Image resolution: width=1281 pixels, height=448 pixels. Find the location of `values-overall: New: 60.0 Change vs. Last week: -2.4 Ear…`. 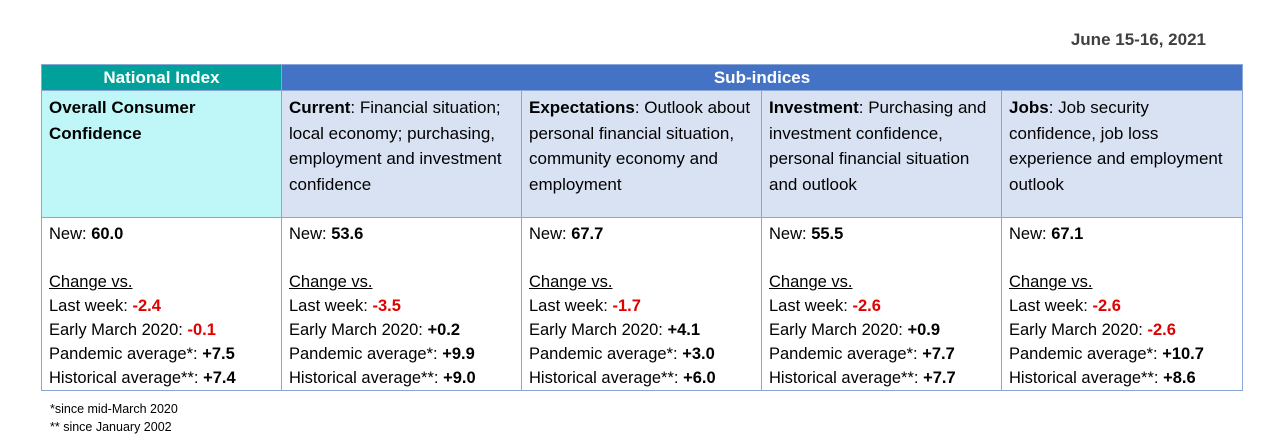

values-overall: New: 60.0 Change vs. Last week: -2.4 Ear… is located at coordinates (161, 304).